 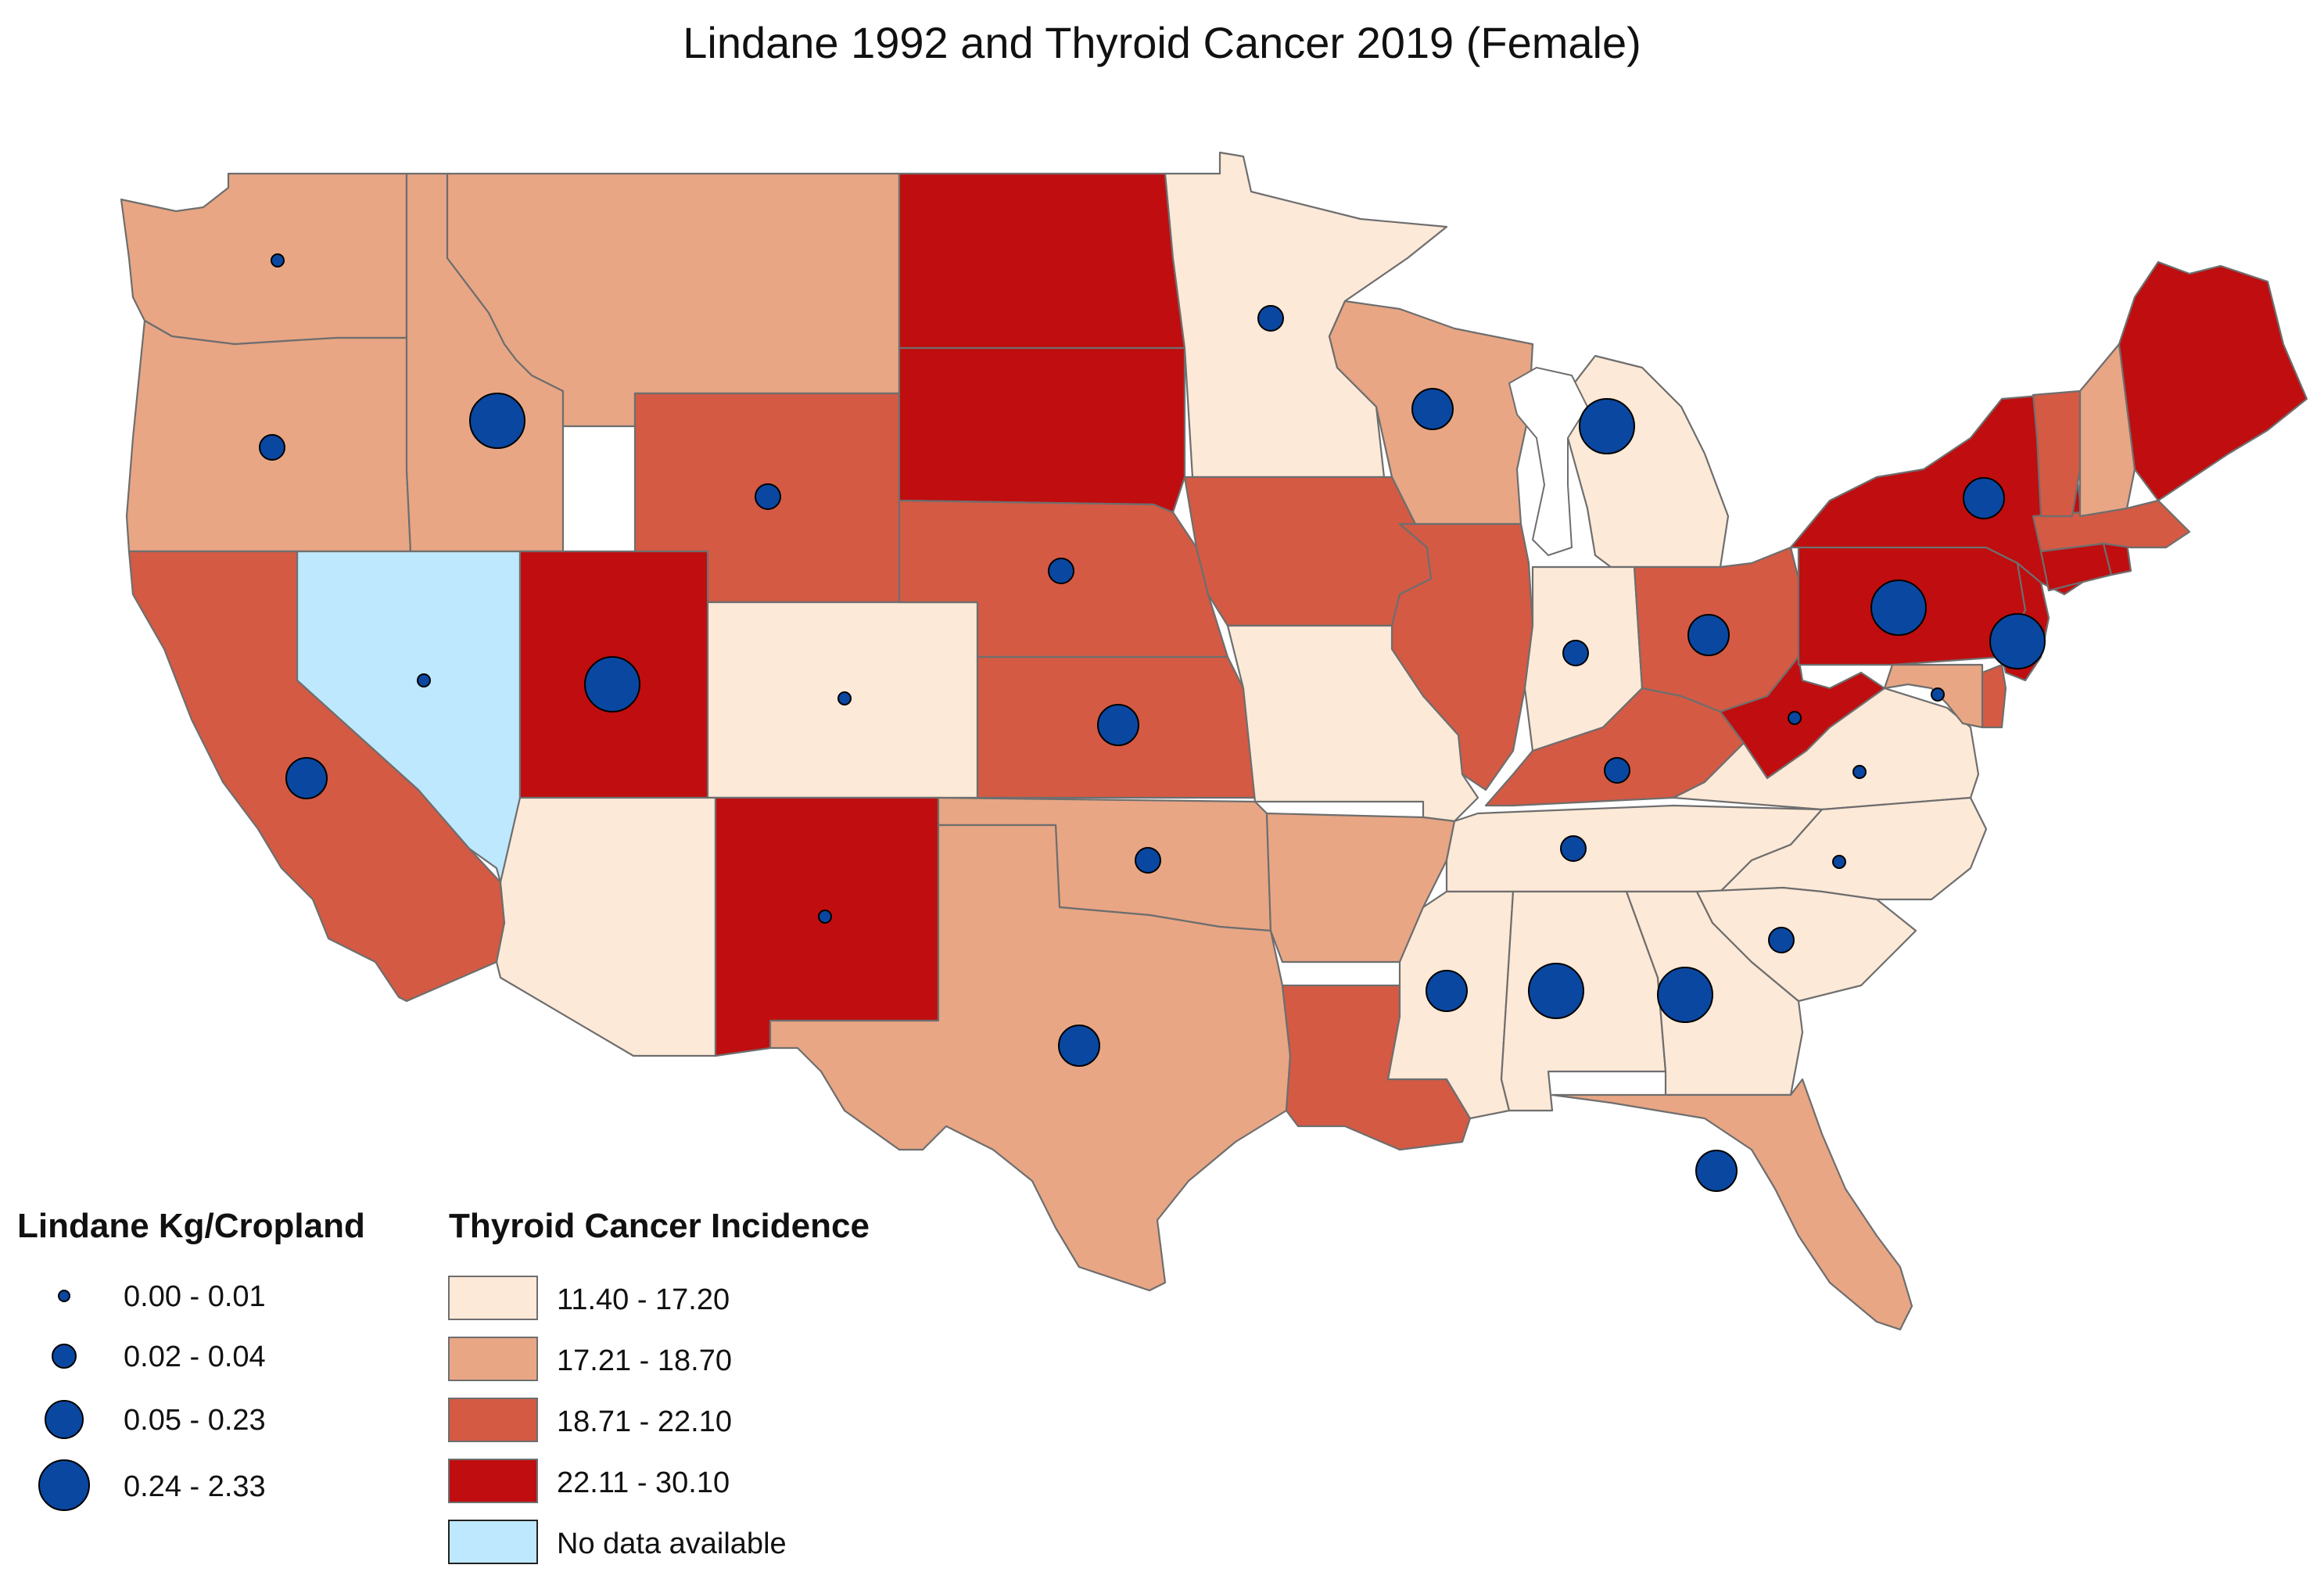 What do you see at coordinates (195, 1486) in the screenshot?
I see `legend-symbol-label-4: 0.24 - 2.33` at bounding box center [195, 1486].